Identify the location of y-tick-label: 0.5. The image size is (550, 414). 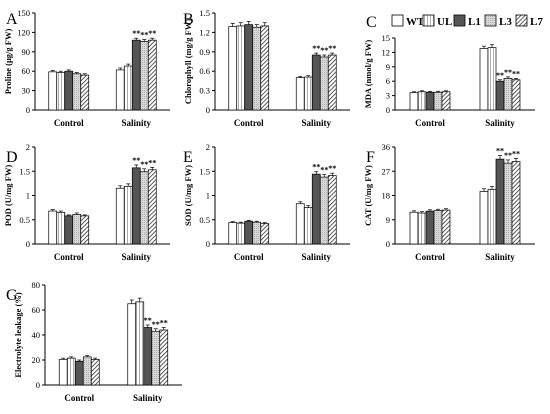
(24, 220).